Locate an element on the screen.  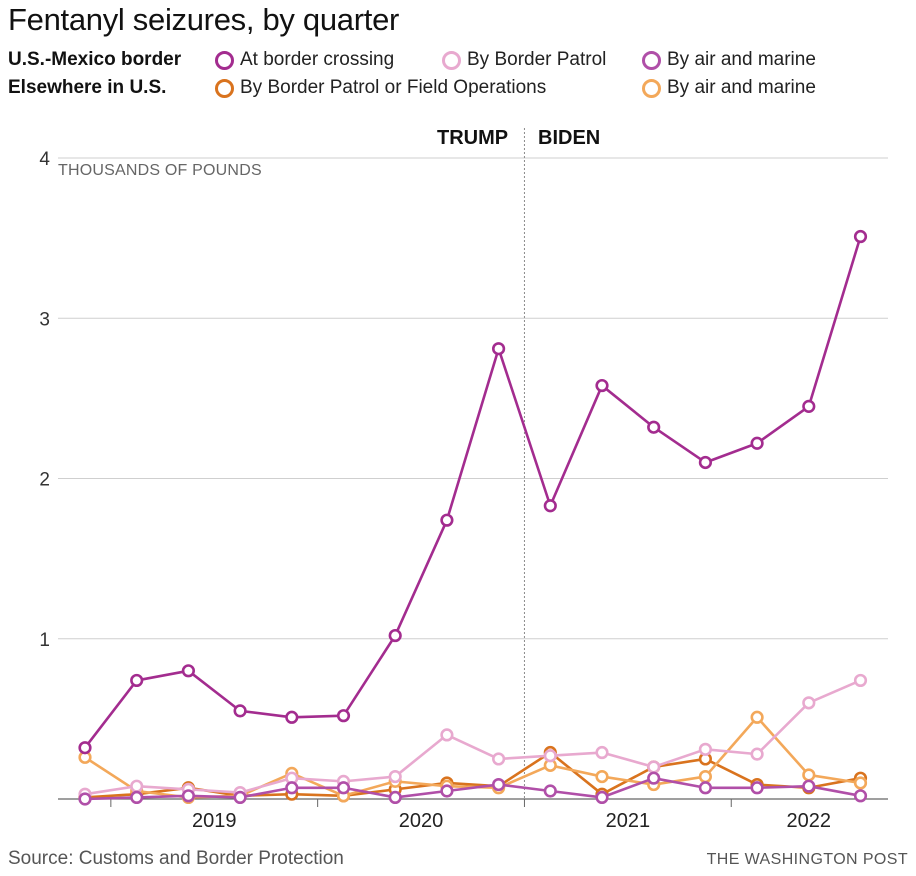
x-tick-label: 2020 is located at coordinates (421, 821).